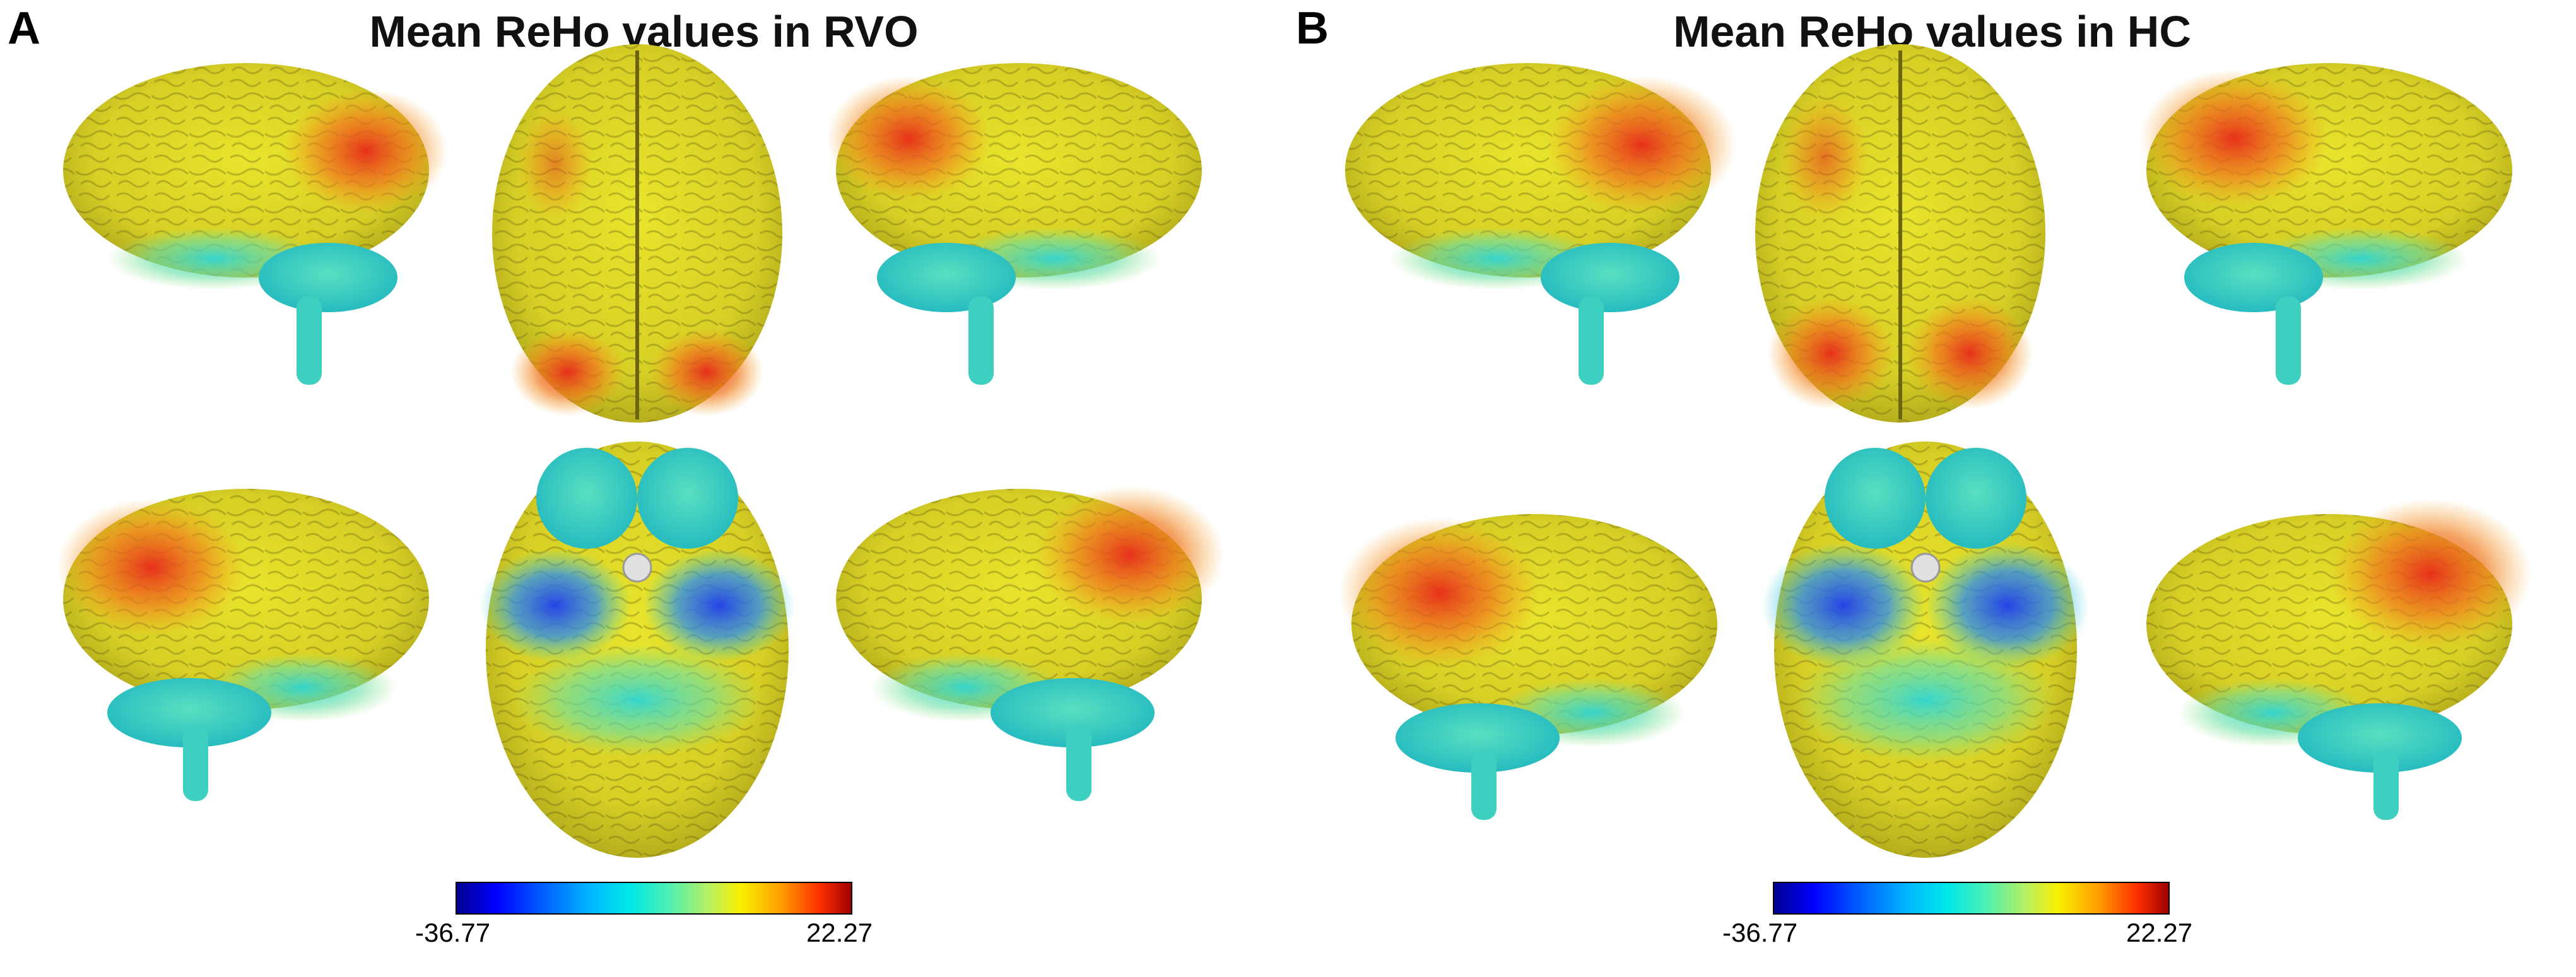  Describe the element at coordinates (1312, 29) in the screenshot. I see `panel-letter: B` at that location.